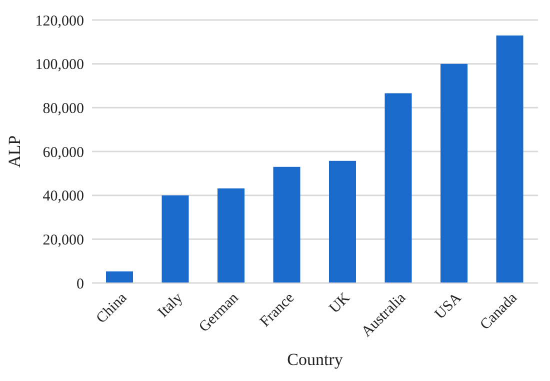 The image size is (550, 381). What do you see at coordinates (14, 151) in the screenshot?
I see `y-axis-title: ALP` at bounding box center [14, 151].